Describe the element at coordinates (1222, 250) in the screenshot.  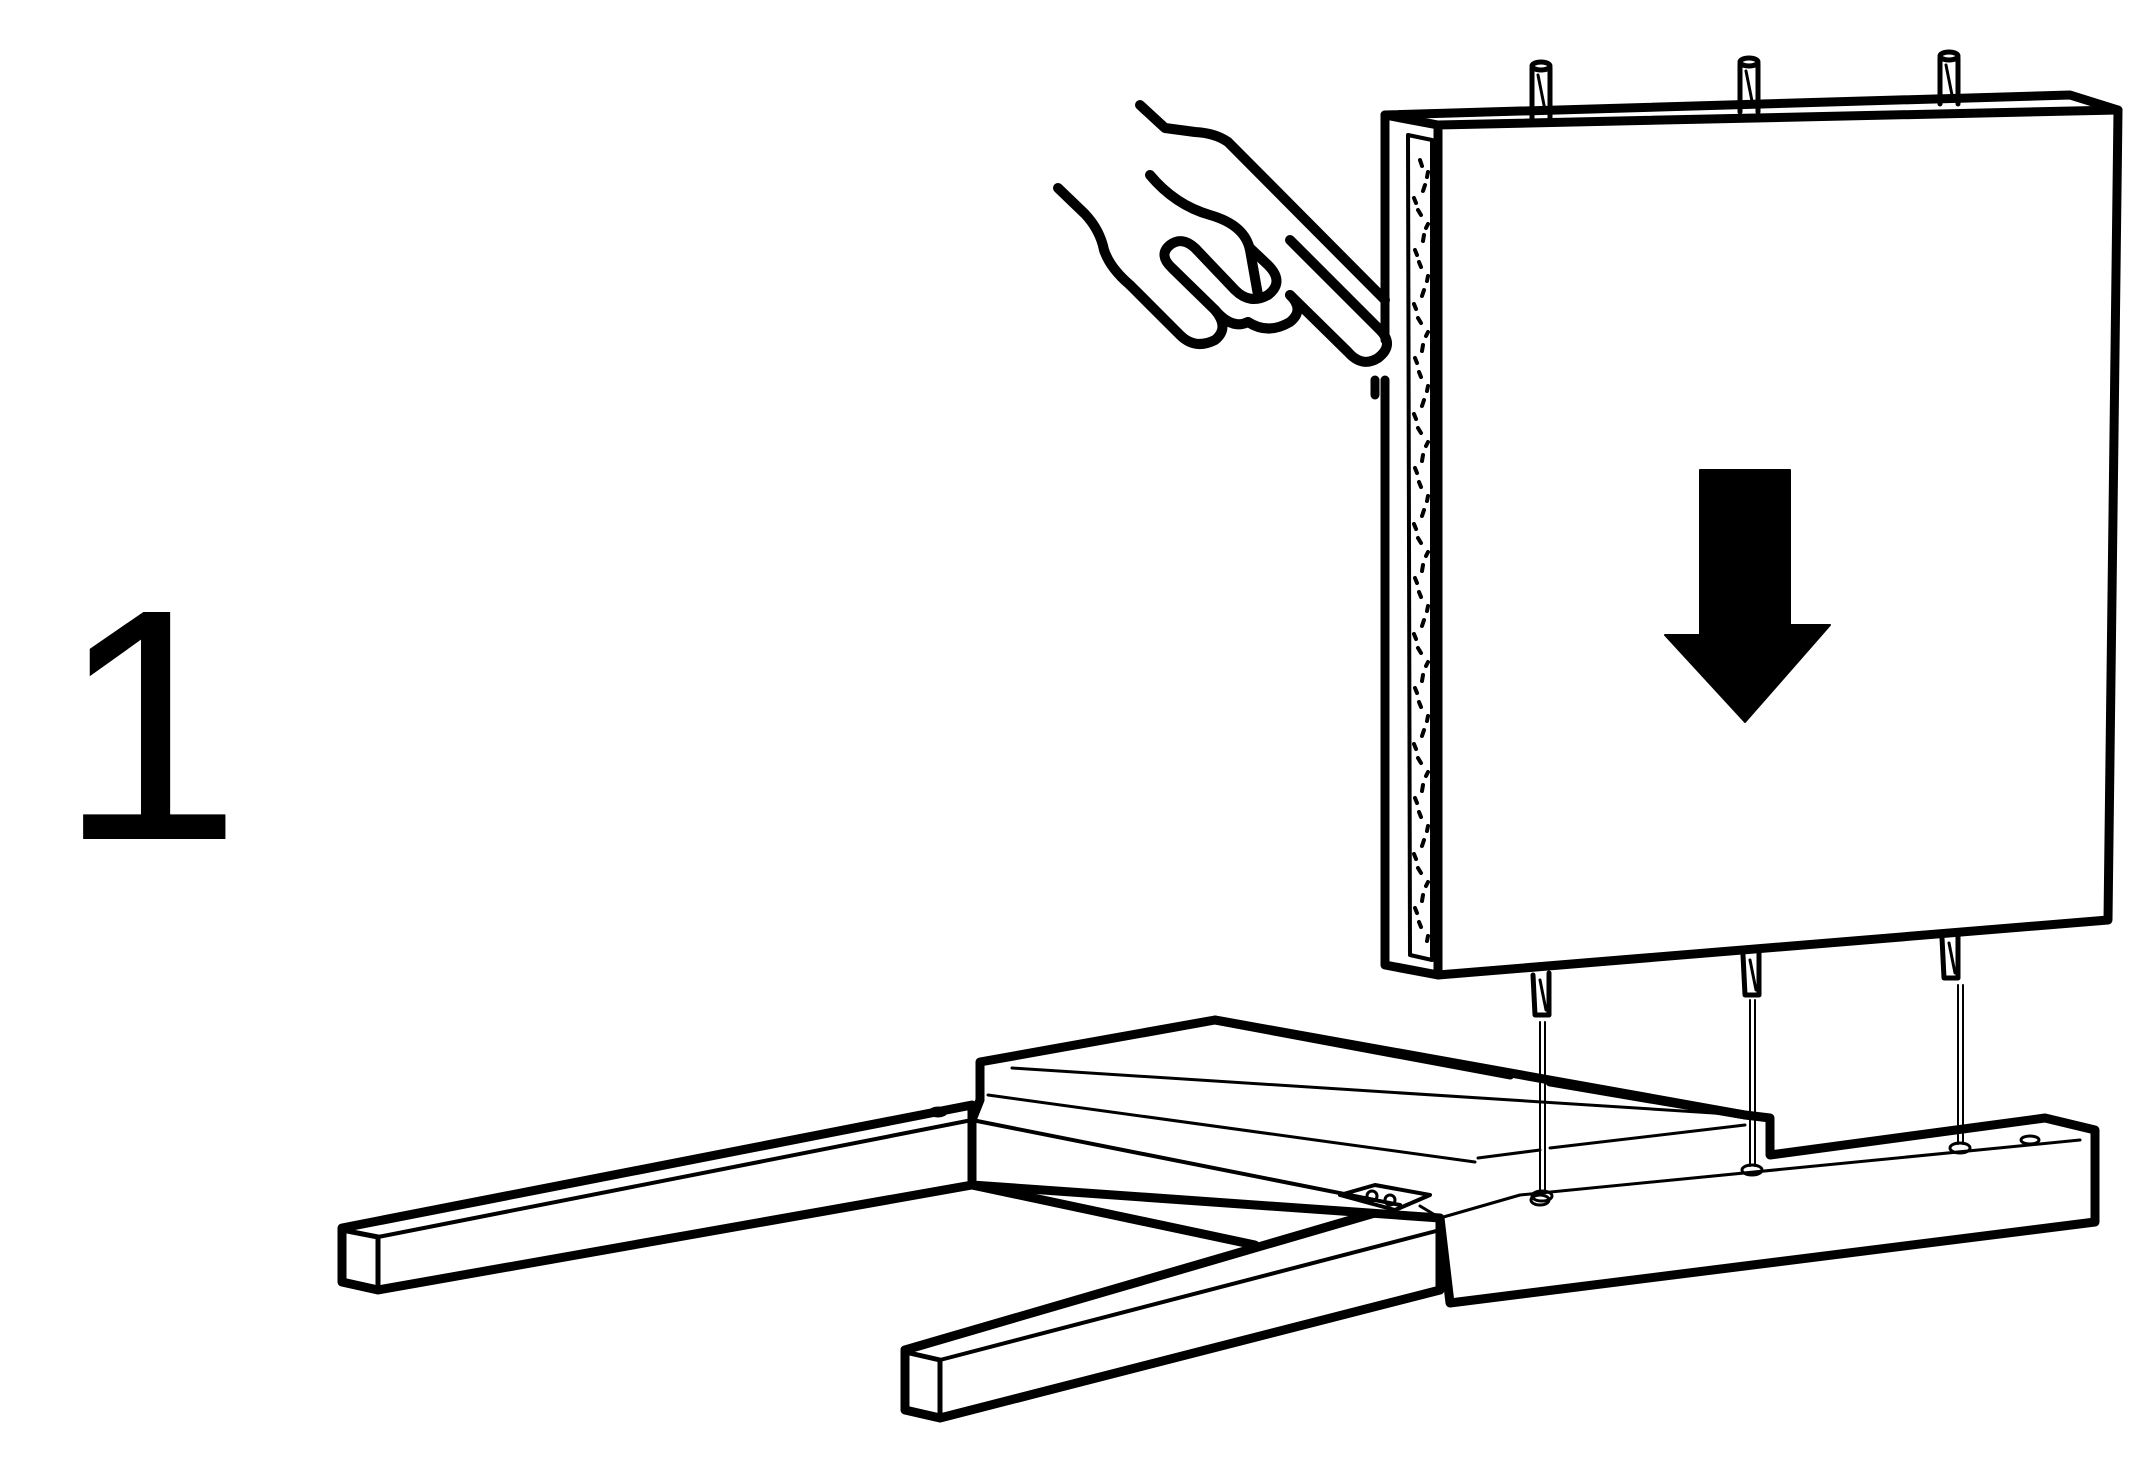
I see `hand-holding-icon` at that location.